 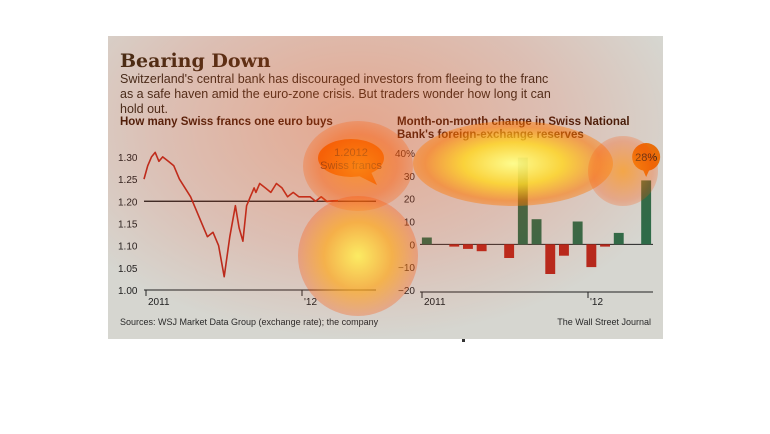 What do you see at coordinates (128, 224) in the screenshot?
I see `y-tick-label-left: 1.15` at bounding box center [128, 224].